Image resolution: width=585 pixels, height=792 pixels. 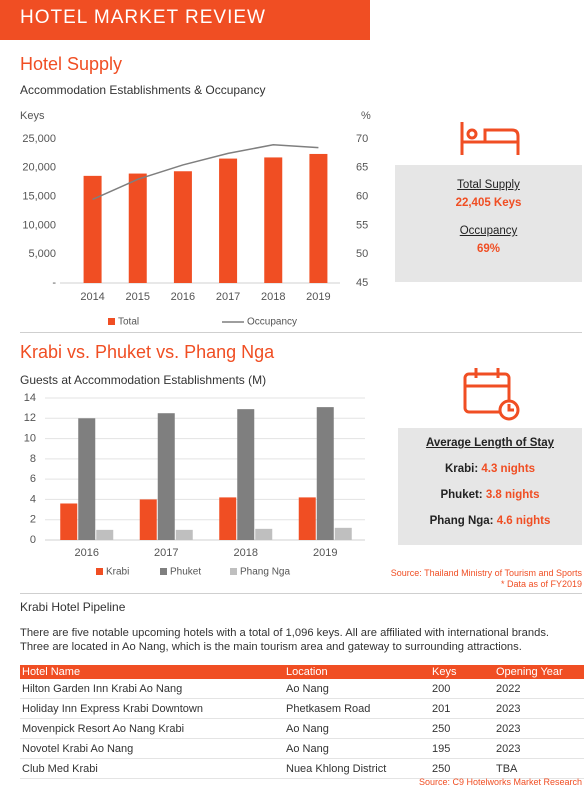 What do you see at coordinates (512, 495) in the screenshot?
I see `stat-value: 3.8 nights` at bounding box center [512, 495].